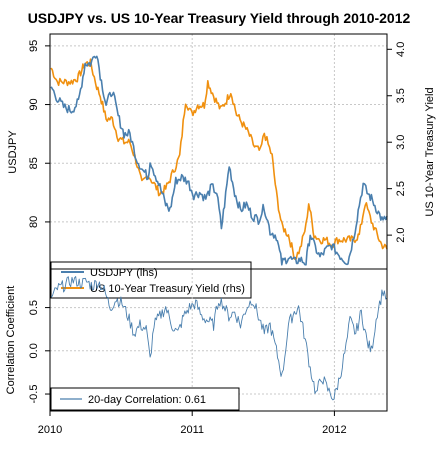  Describe the element at coordinates (34, 104) in the screenshot. I see `top-left-tick-label-90: 90` at that location.